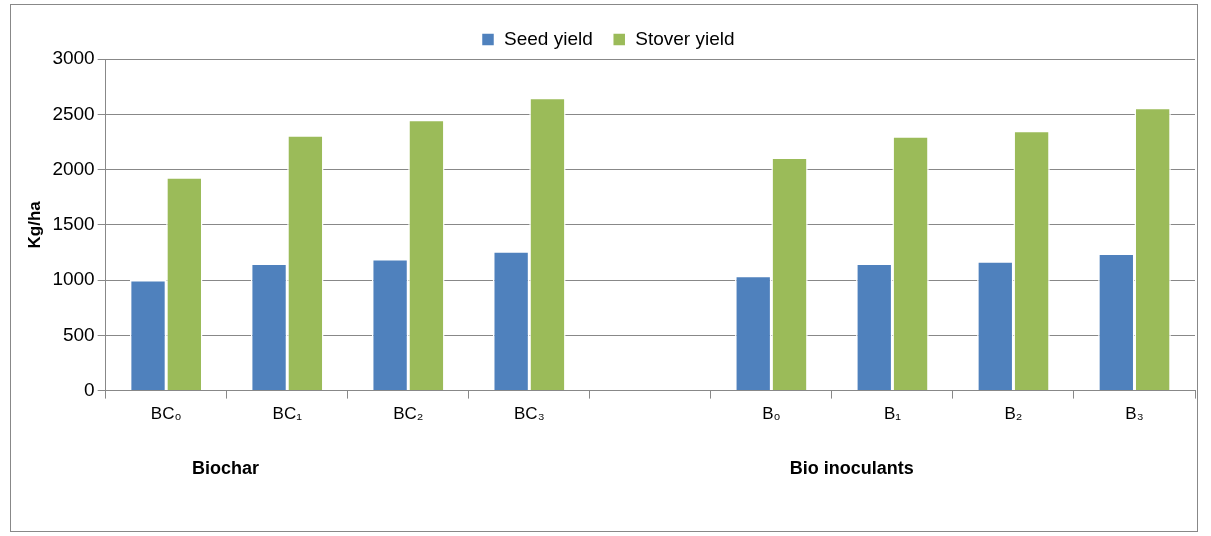  Describe the element at coordinates (685, 38) in the screenshot. I see `legend-label: Stover yield` at that location.